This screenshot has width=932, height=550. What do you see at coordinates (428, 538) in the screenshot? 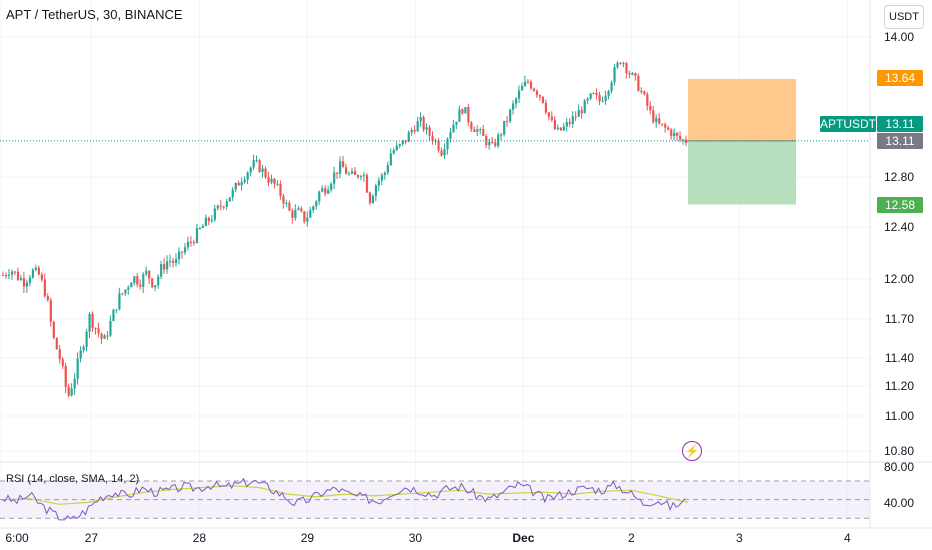
I see `time-axis: 6:00 27 28 29 30 Dec 2 3 4` at bounding box center [428, 538].